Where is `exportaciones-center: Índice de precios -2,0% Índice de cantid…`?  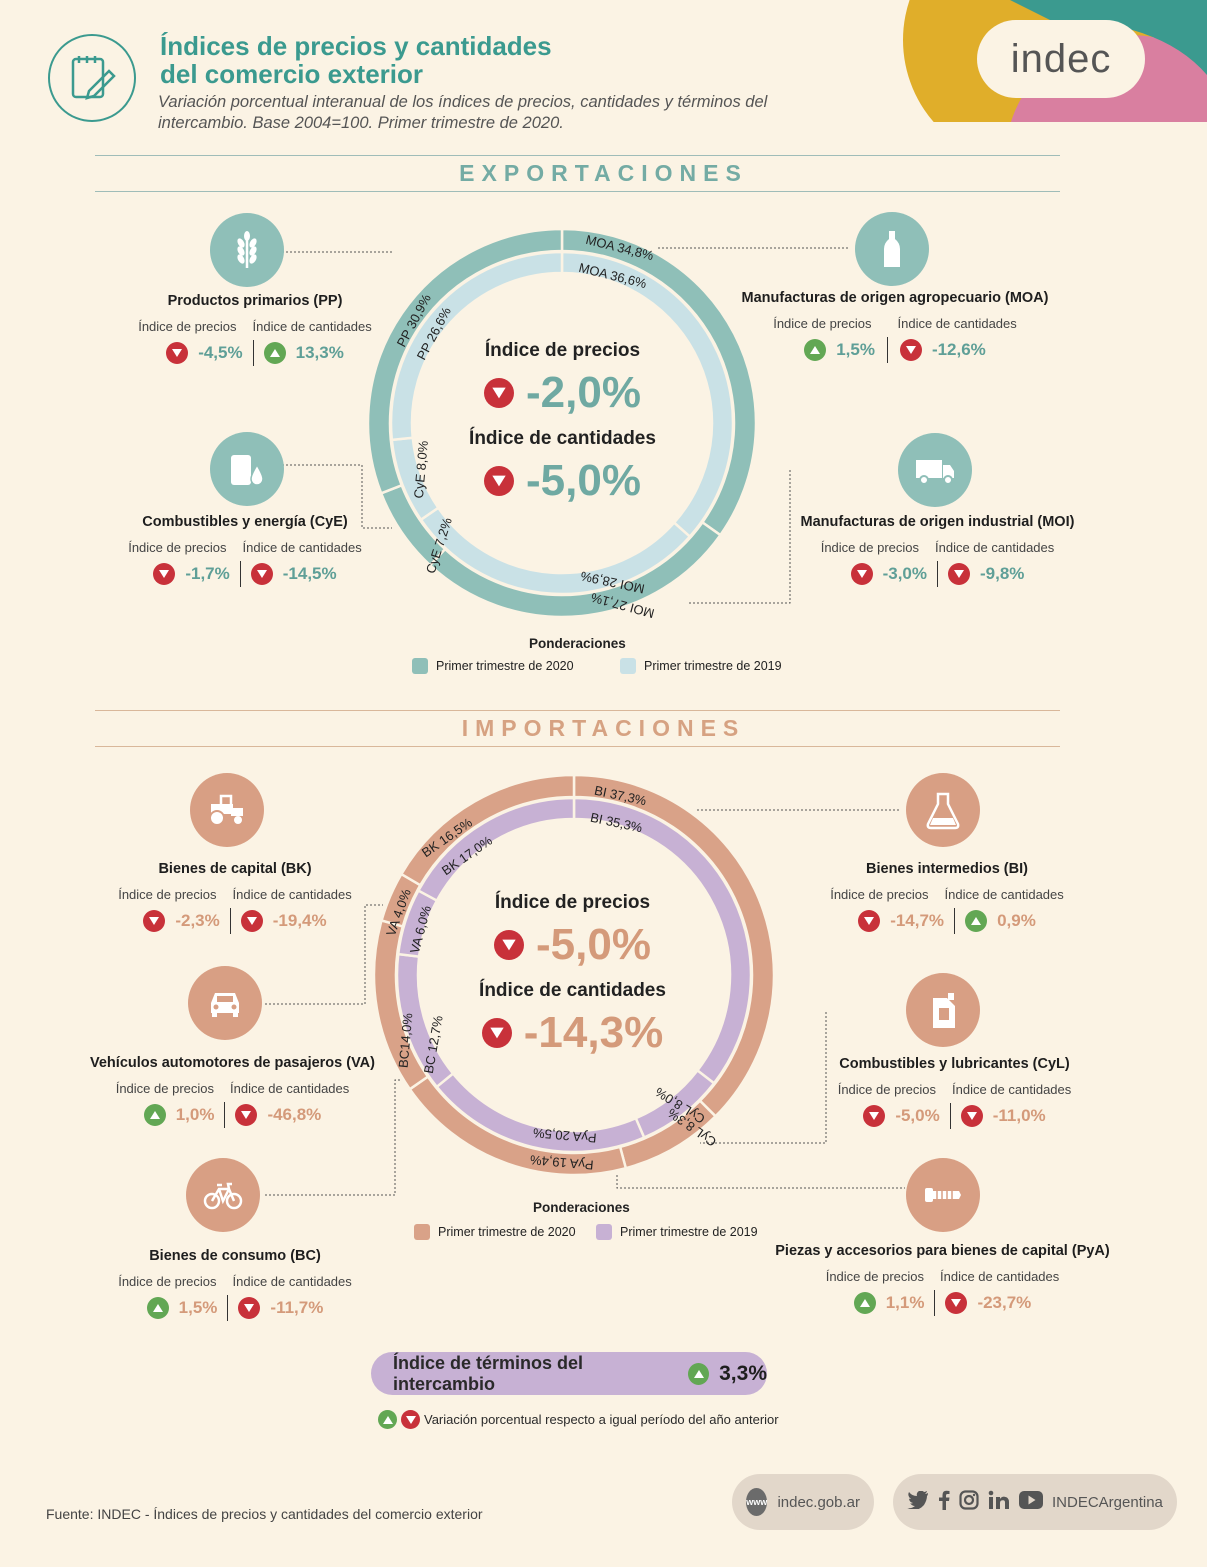 exportaciones-center: Índice de precios -2,0% Índice de cantid… is located at coordinates (562, 423).